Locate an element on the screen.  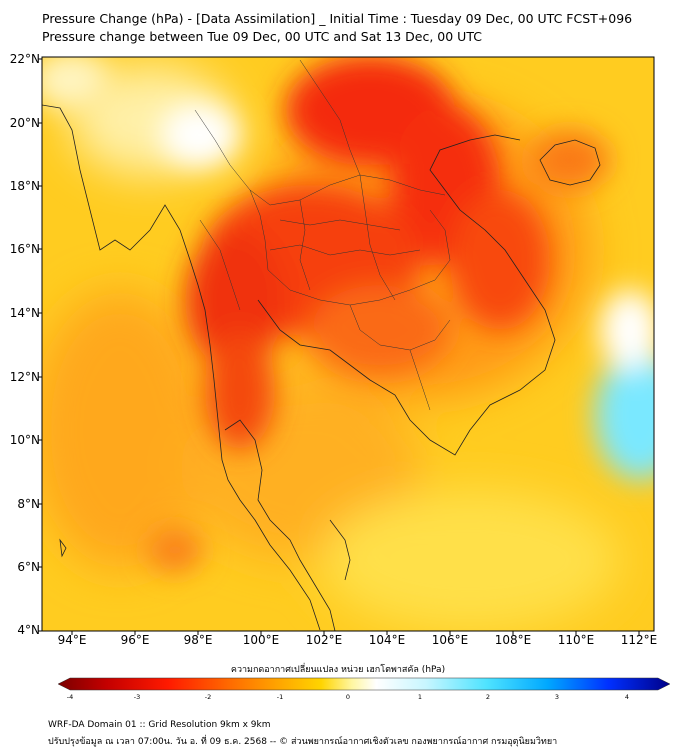
lon-label-100e: 100°E is located at coordinates (261, 640).